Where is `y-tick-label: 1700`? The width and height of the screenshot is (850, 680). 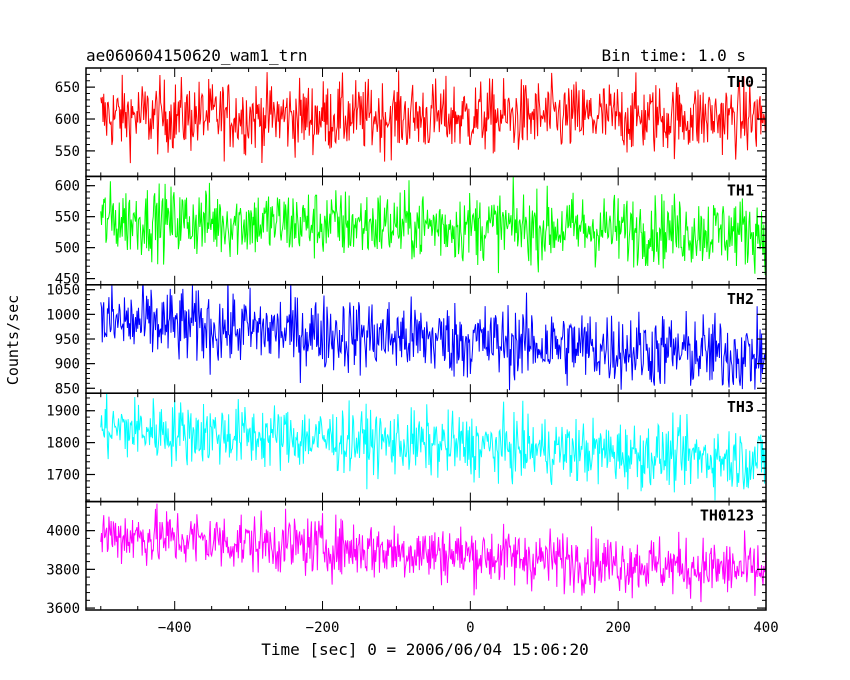
y-tick-label: 1700 is located at coordinates (63, 476).